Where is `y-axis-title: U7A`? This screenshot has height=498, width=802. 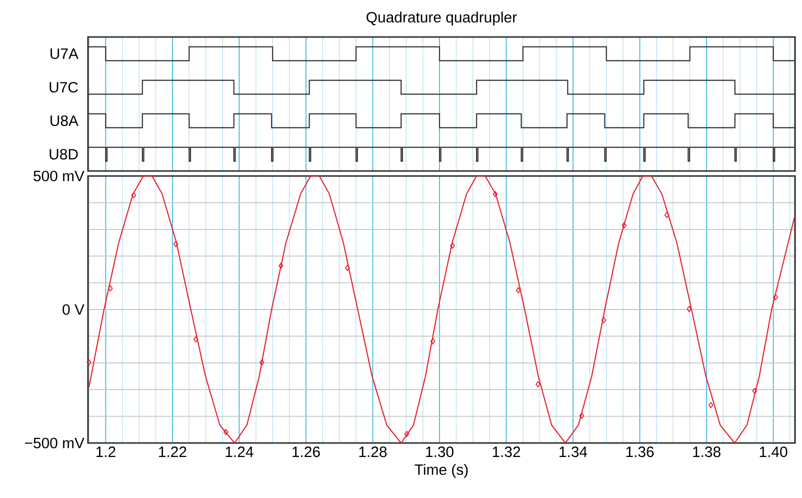 y-axis-title: U7A is located at coordinates (64, 53).